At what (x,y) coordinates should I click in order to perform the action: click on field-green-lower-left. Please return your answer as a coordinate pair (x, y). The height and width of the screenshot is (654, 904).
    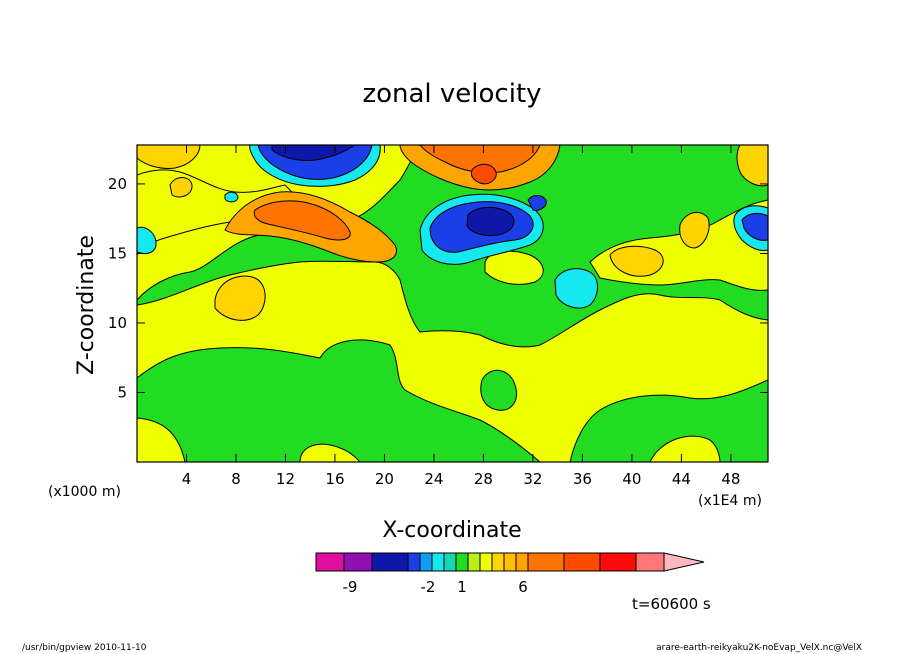
    Looking at the image, I should click on (339, 400).